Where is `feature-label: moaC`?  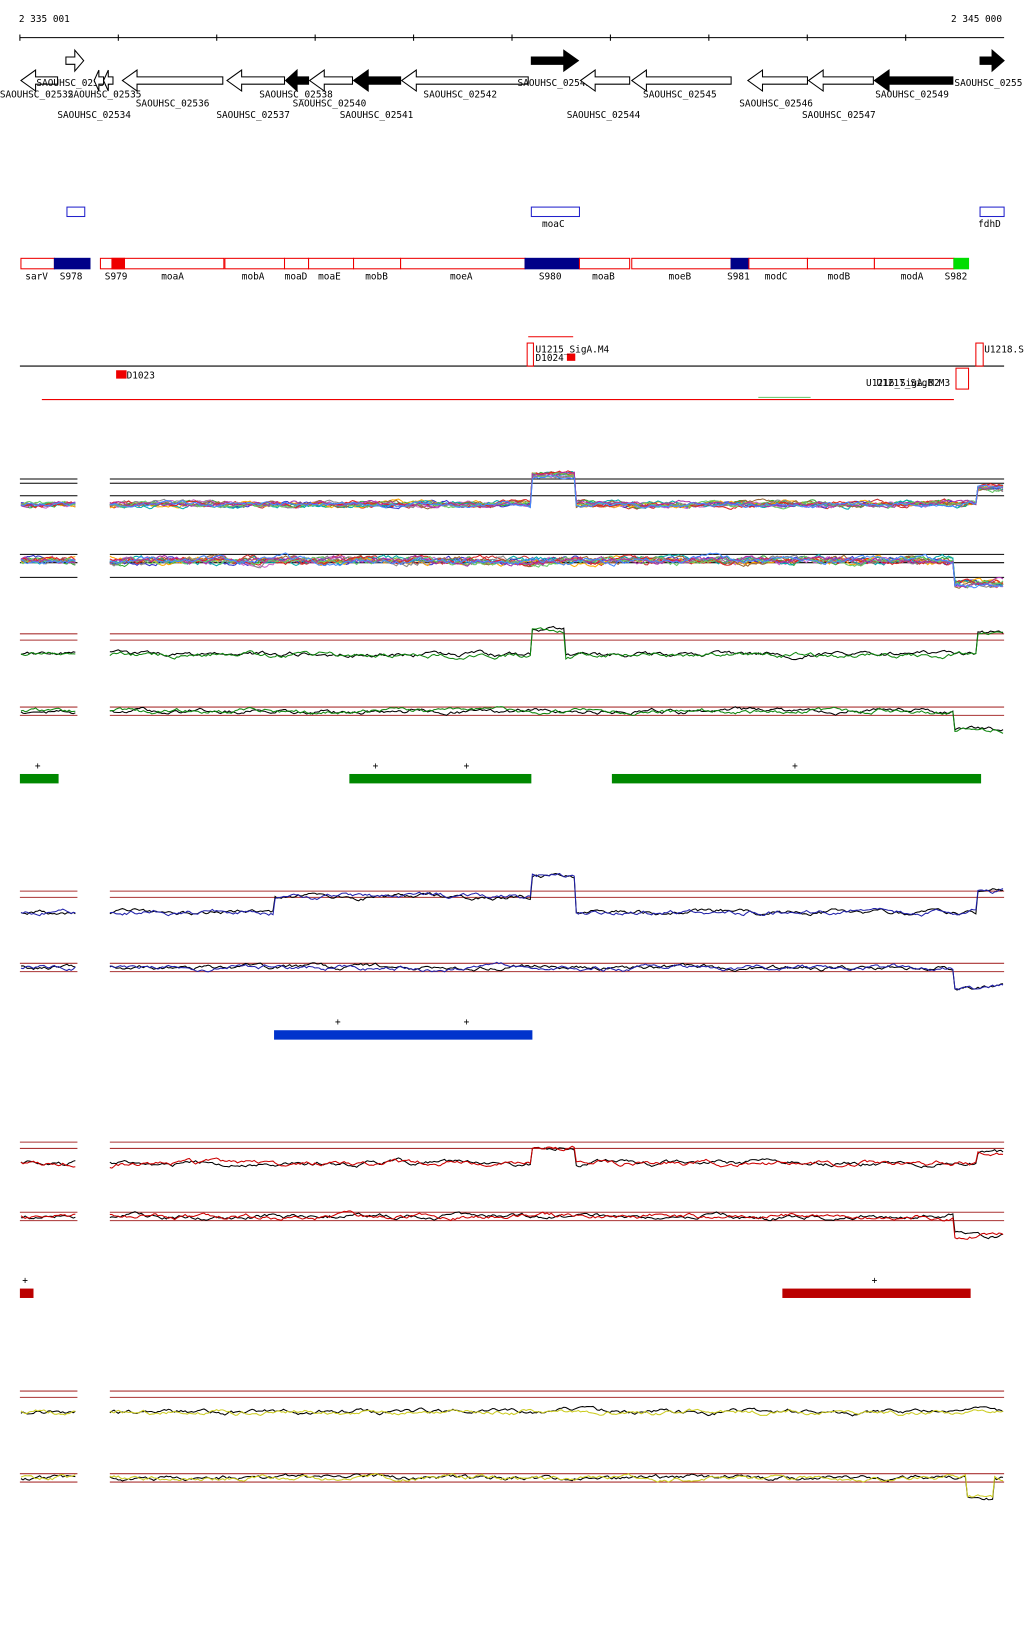 feature-label: moaC is located at coordinates (553, 224).